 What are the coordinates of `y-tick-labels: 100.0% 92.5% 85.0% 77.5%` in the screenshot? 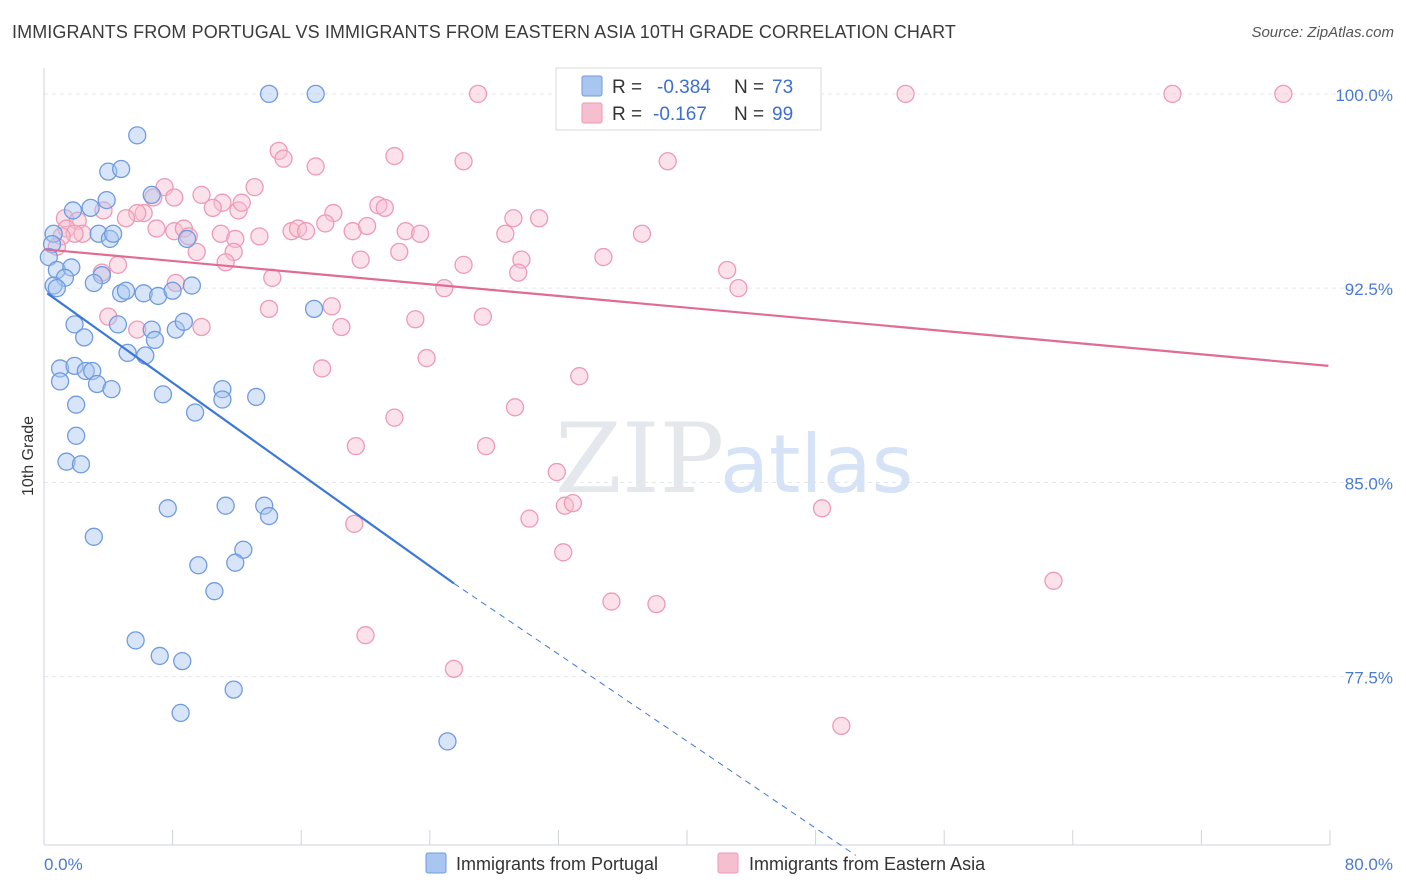 It's located at (1364, 387).